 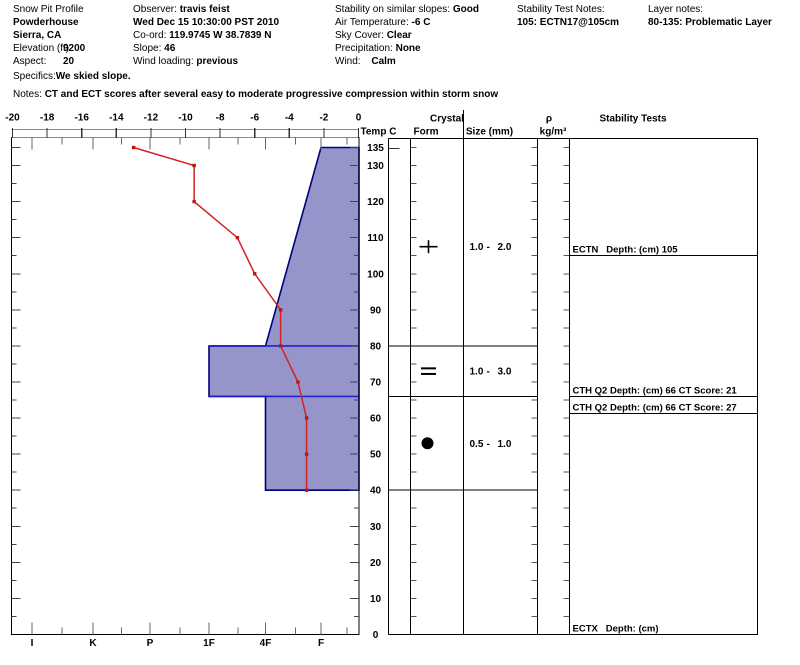 What do you see at coordinates (48, 9) in the screenshot?
I see `report-title: Snow Pit Profile` at bounding box center [48, 9].